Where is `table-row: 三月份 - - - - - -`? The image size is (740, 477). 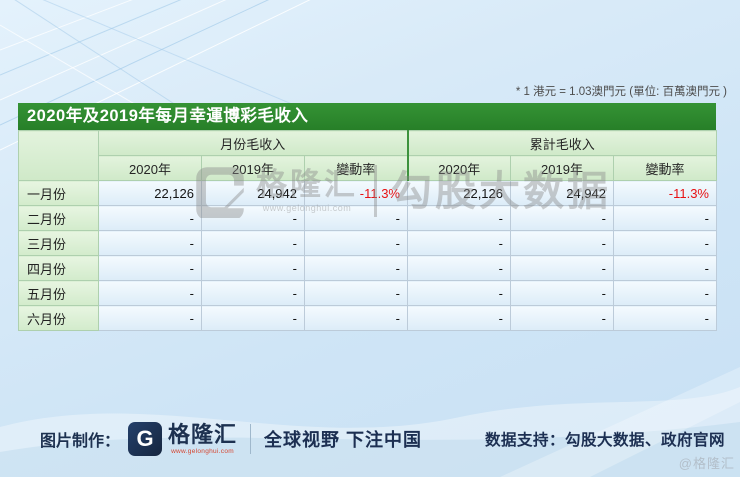 table-row: 三月份 - - - - - - is located at coordinates (367, 243).